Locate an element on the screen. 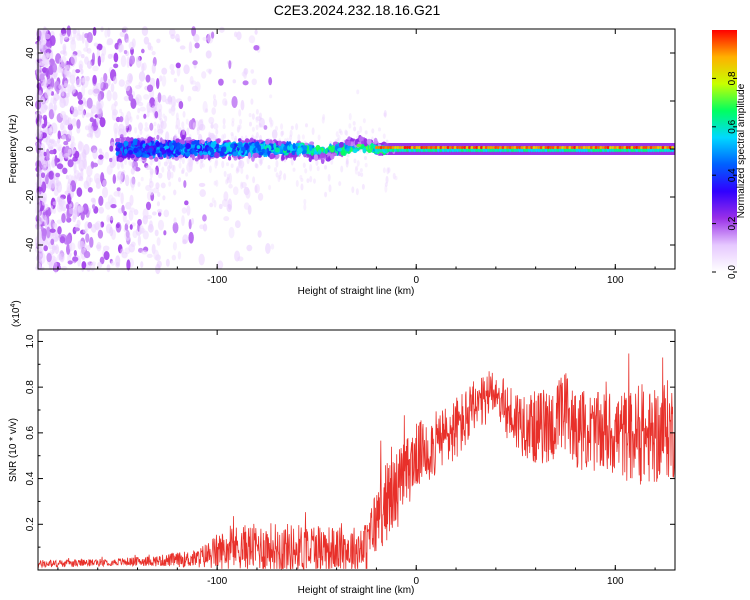 The width and height of the screenshot is (750, 600). colorbar-tick-label: 0.2 is located at coordinates (732, 223).